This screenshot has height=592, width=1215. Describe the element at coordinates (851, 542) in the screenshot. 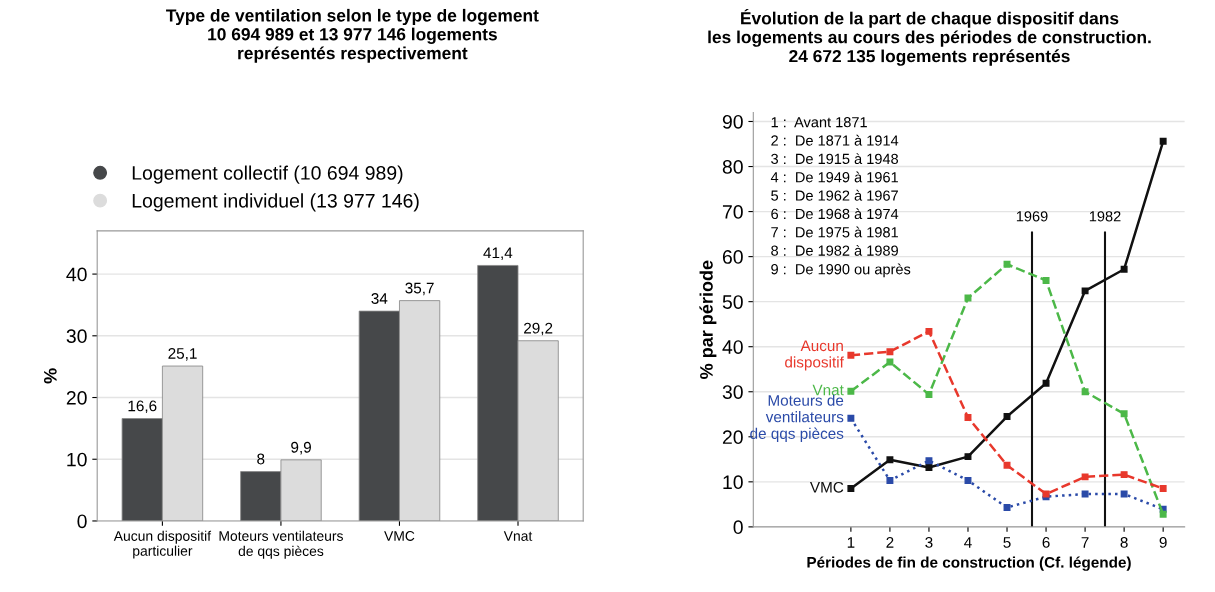

I see `x-tick-label: 1` at that location.